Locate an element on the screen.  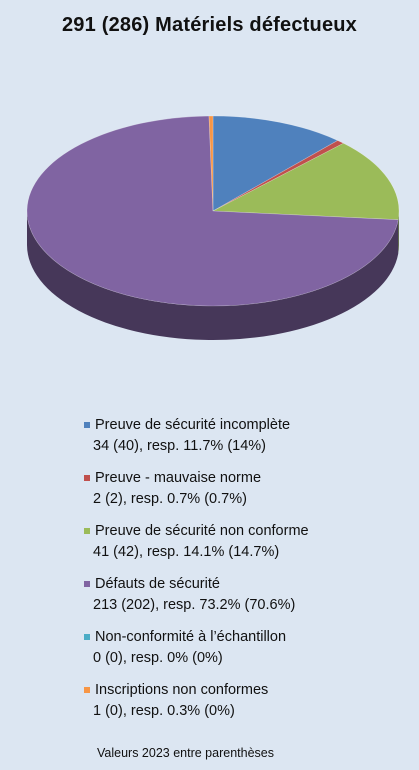
legend-value: 0 (0), resp. 0% (0%) is located at coordinates (158, 658).